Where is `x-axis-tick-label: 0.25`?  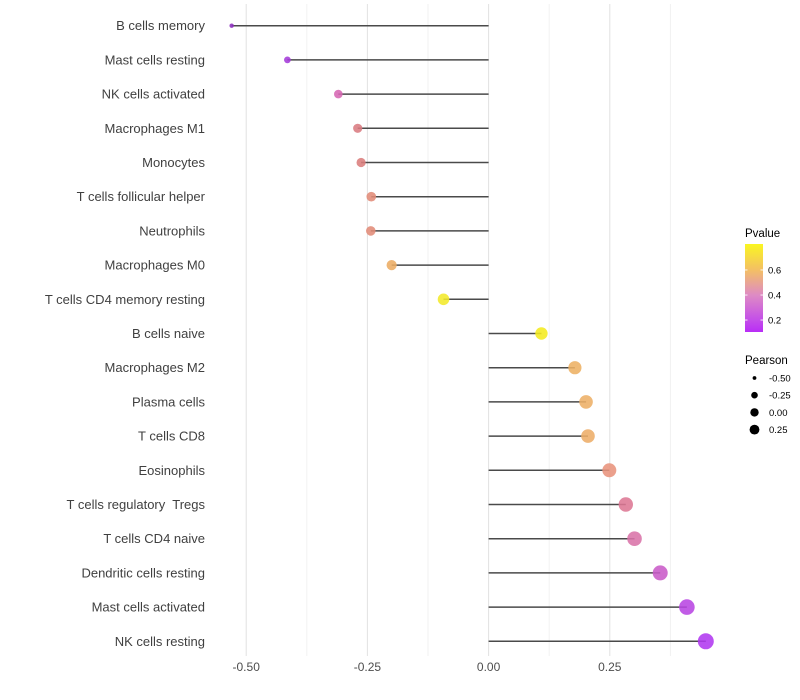 x-axis-tick-label: 0.25 is located at coordinates (610, 667).